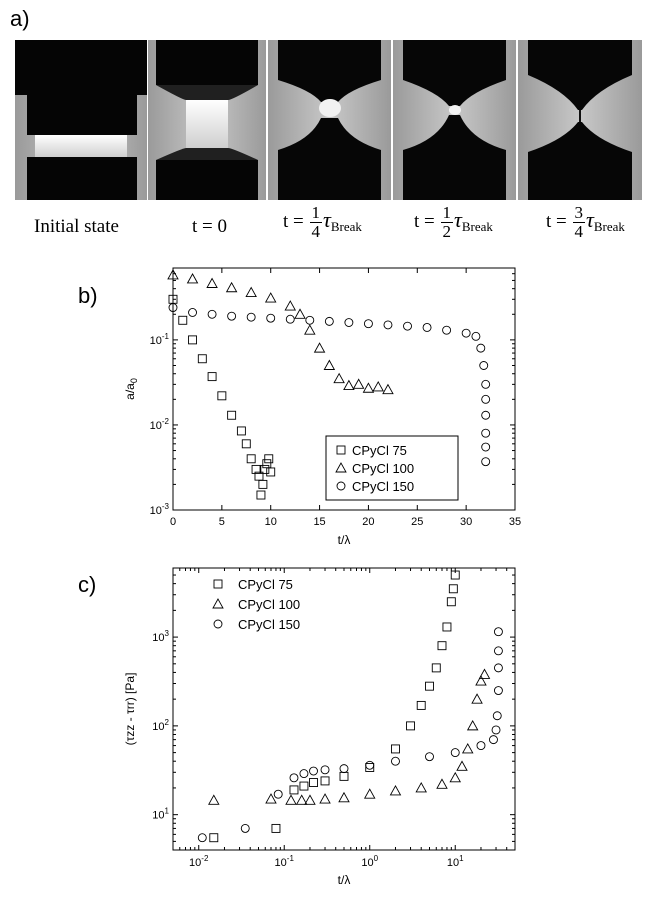 The image size is (670, 909). Describe the element at coordinates (76, 226) in the screenshot. I see `caption-initial: Initial state` at that location.